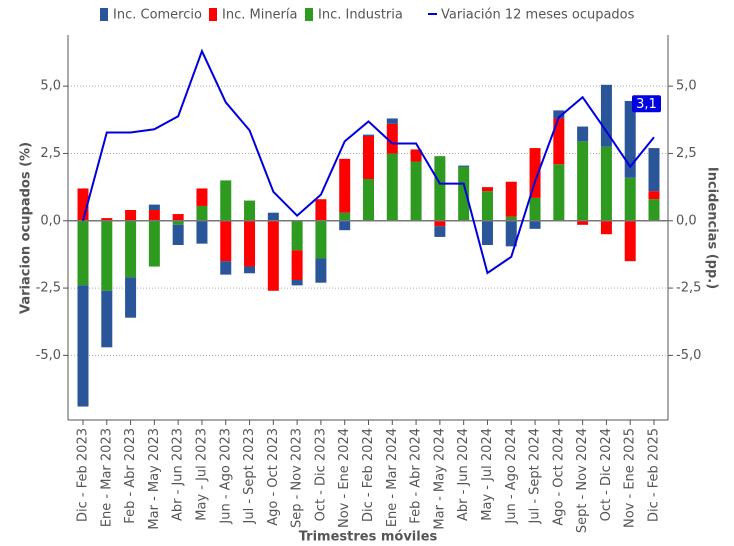 The height and width of the screenshot is (546, 734). I want to click on x-tick-label: Dic - Feb 2023, so click(83, 475).